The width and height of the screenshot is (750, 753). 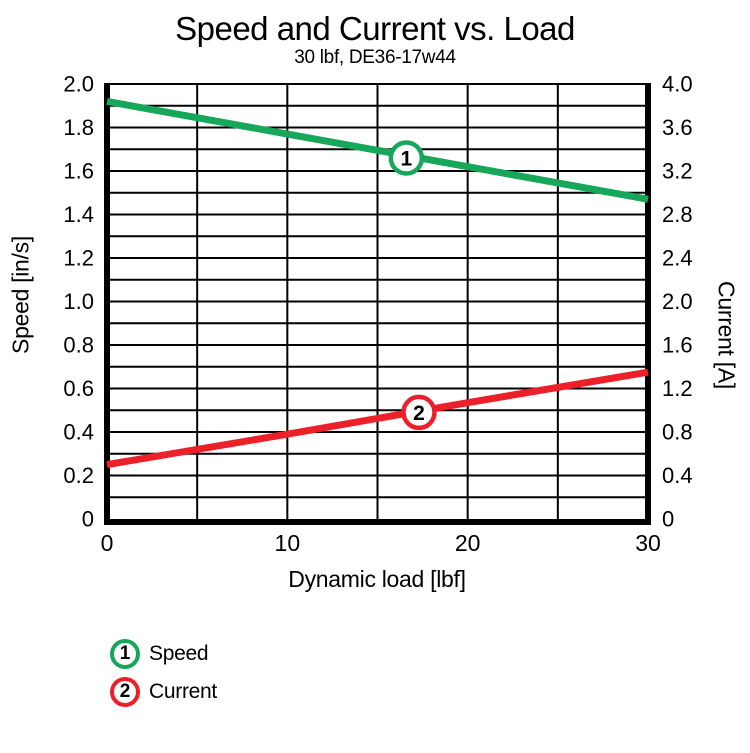 I want to click on svg-text: 3.6, so click(x=677, y=127).